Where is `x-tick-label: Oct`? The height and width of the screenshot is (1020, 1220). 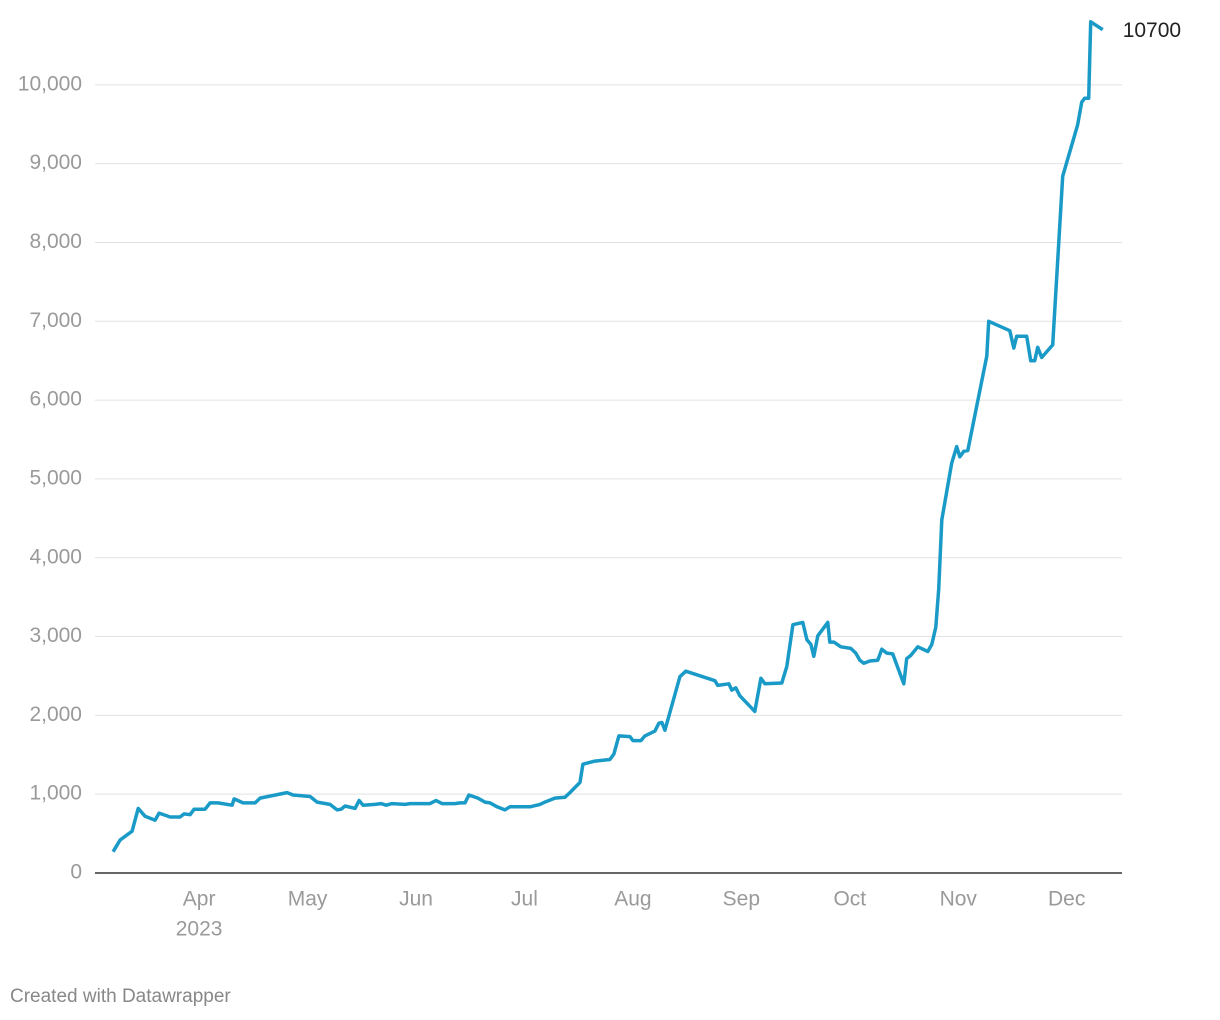
x-tick-label: Oct is located at coordinates (849, 899).